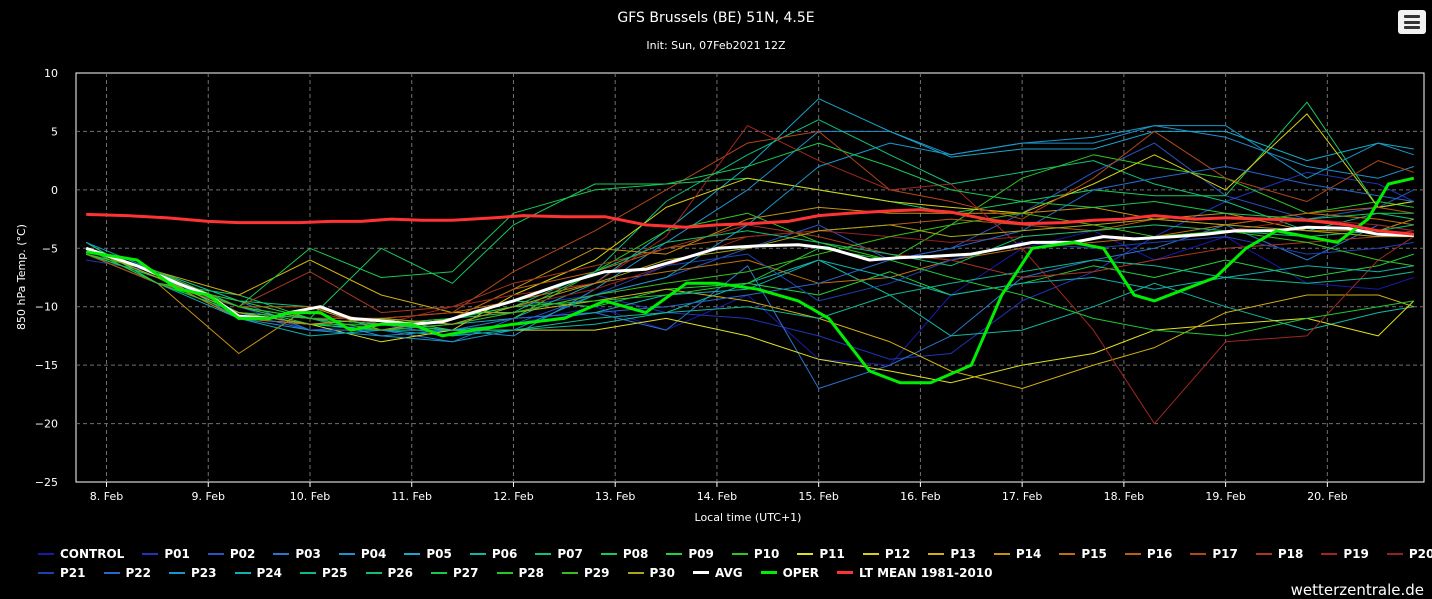  Describe the element at coordinates (716, 18) in the screenshot. I see `chart-title: GFS Brussels (BE) 51N, 4.5E` at that location.